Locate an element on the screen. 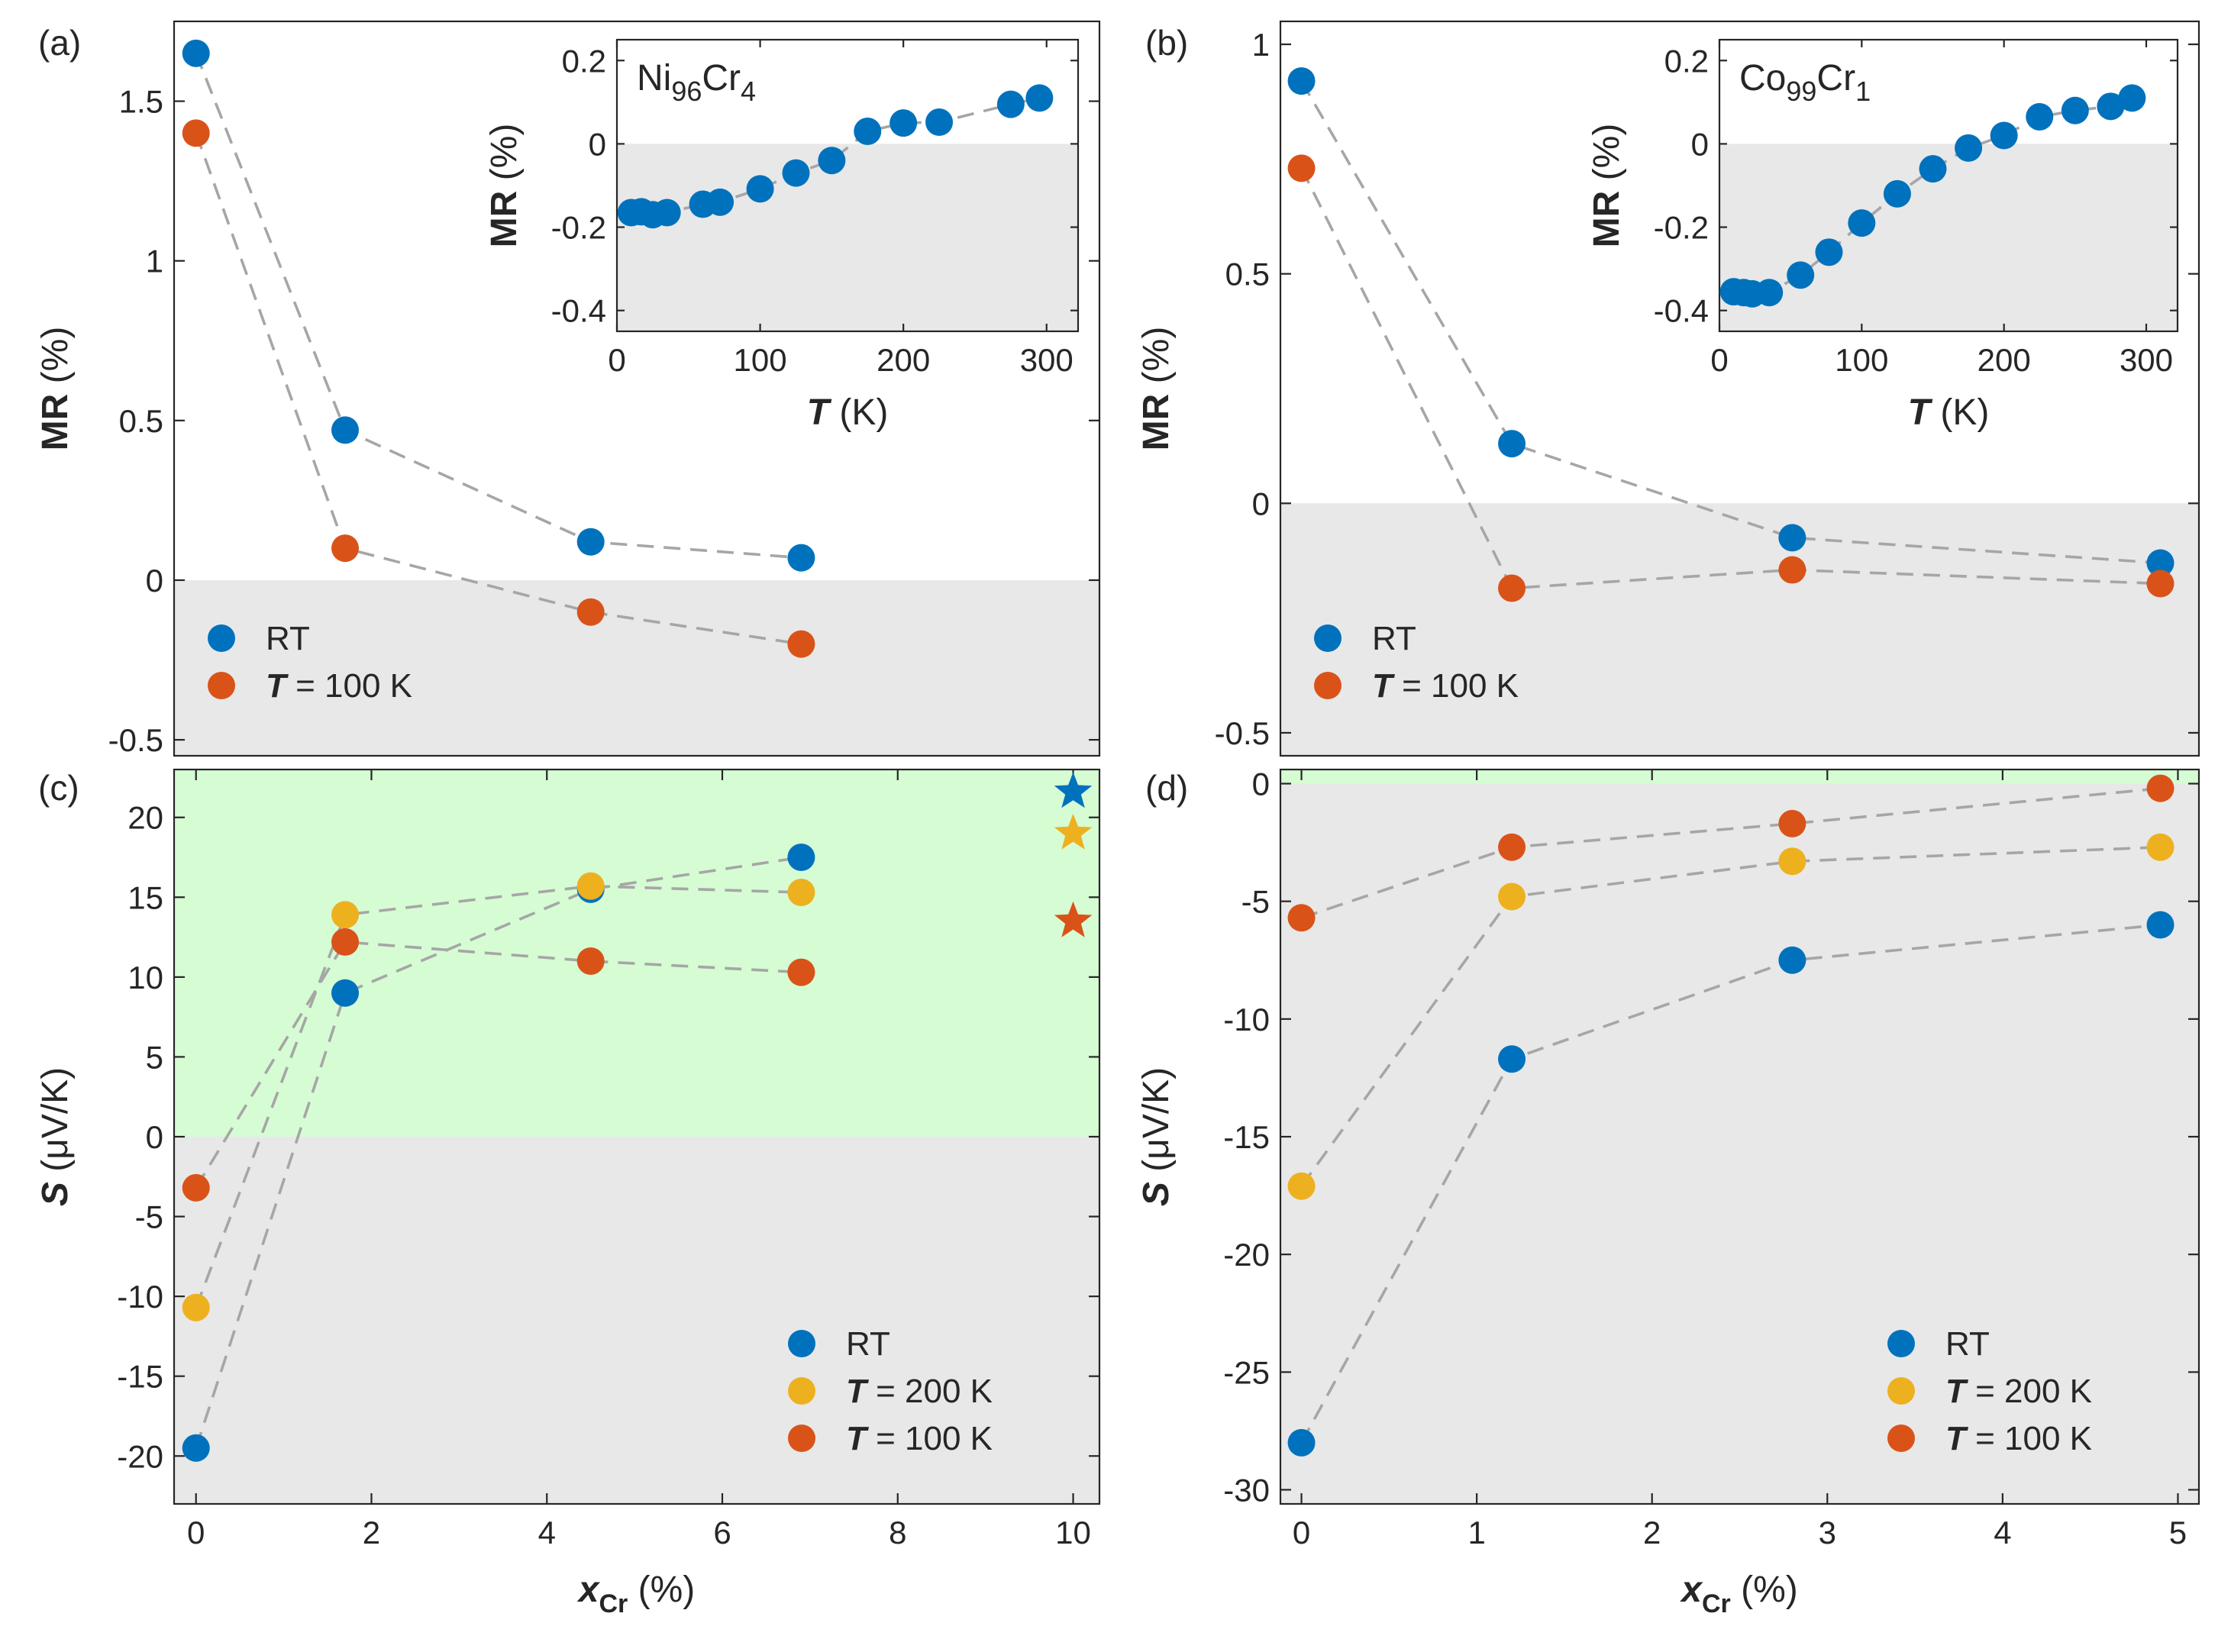  legend-marker-rt is located at coordinates (801, 1343).